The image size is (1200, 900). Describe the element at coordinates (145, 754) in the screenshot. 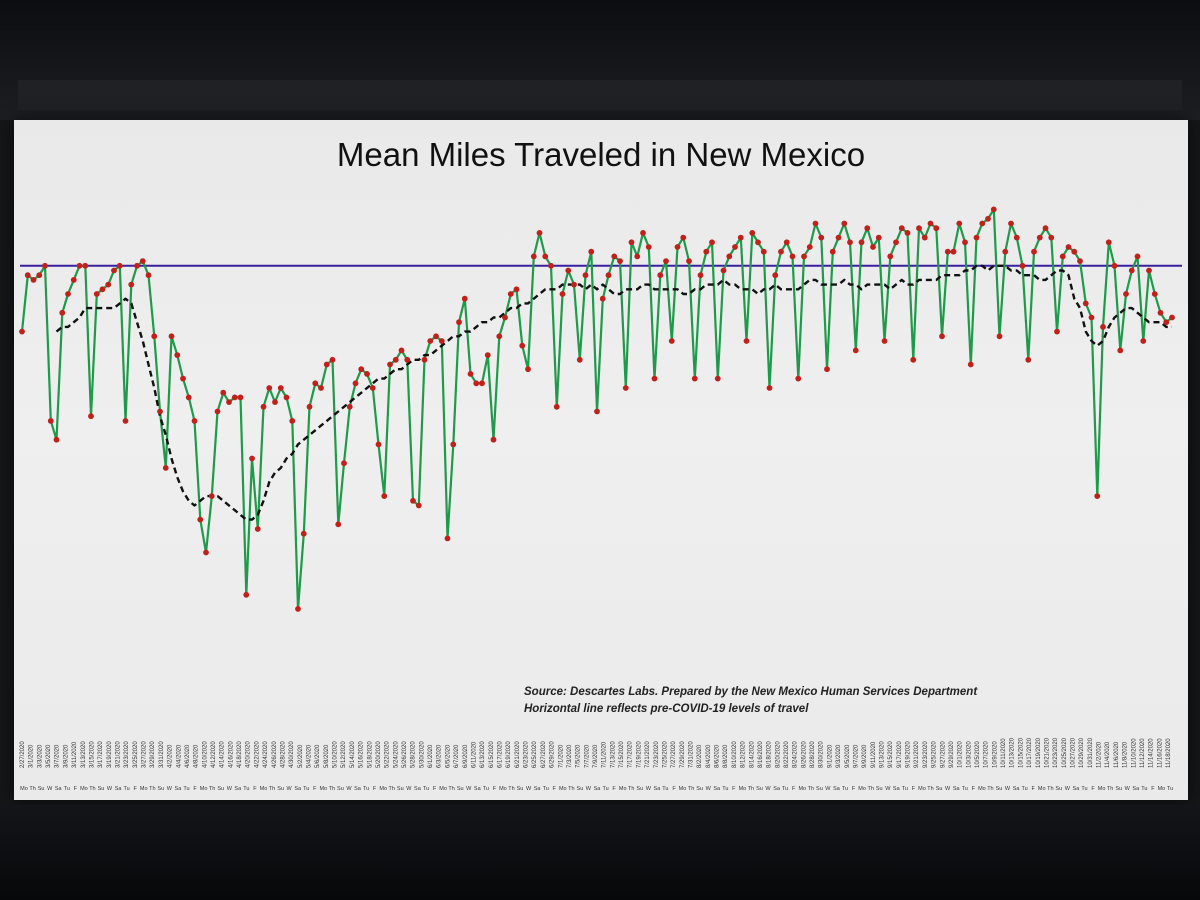

I see `x-tick-label: 3/27/2020` at that location.